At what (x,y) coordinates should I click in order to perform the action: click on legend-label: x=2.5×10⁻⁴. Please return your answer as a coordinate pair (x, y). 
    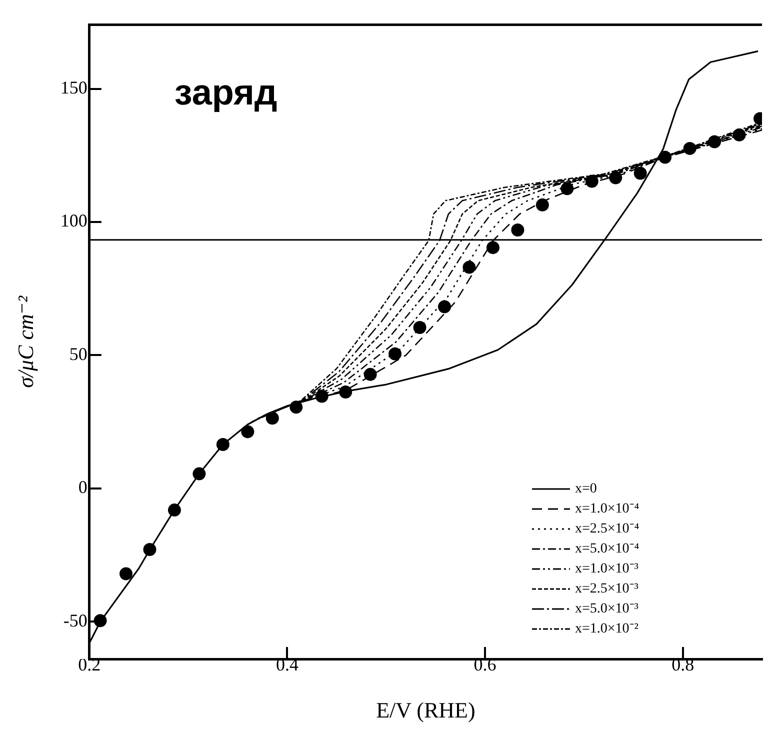
    Looking at the image, I should click on (607, 529).